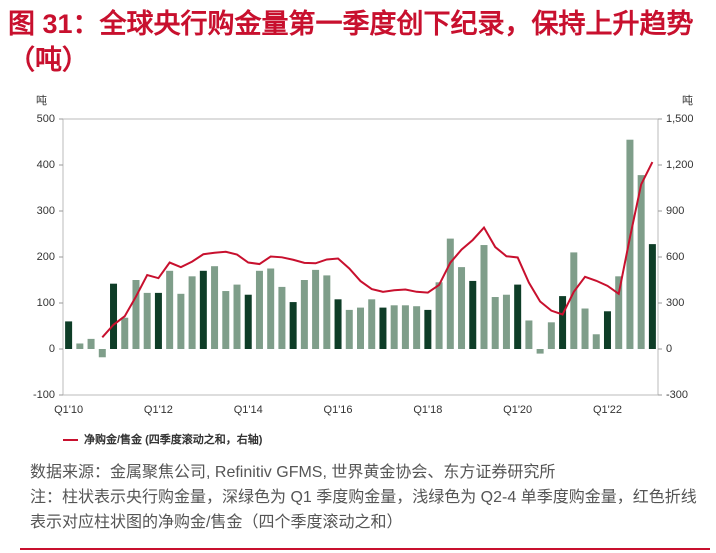 The image size is (716, 553). What do you see at coordinates (680, 119) in the screenshot?
I see `y2-tick-label: 1,500` at bounding box center [680, 119].